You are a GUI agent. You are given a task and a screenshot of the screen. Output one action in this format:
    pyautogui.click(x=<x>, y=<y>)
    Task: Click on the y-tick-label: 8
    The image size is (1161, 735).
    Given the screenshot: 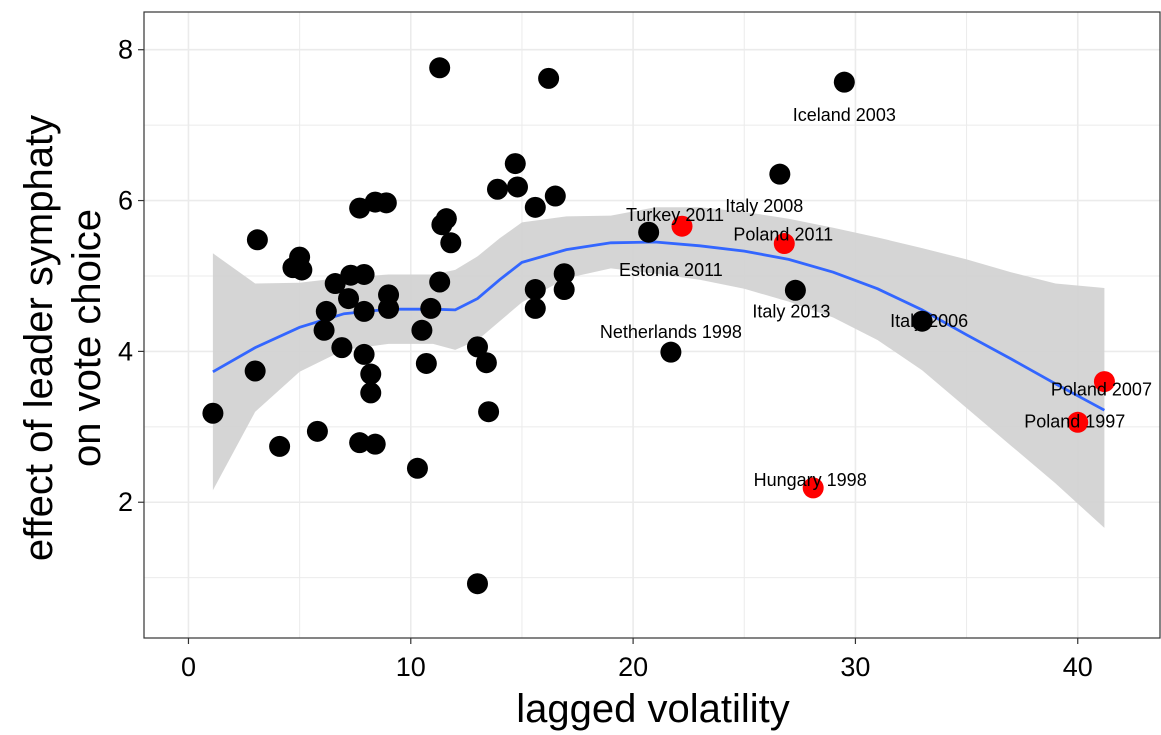 What is the action you would take?
    pyautogui.click(x=125, y=50)
    